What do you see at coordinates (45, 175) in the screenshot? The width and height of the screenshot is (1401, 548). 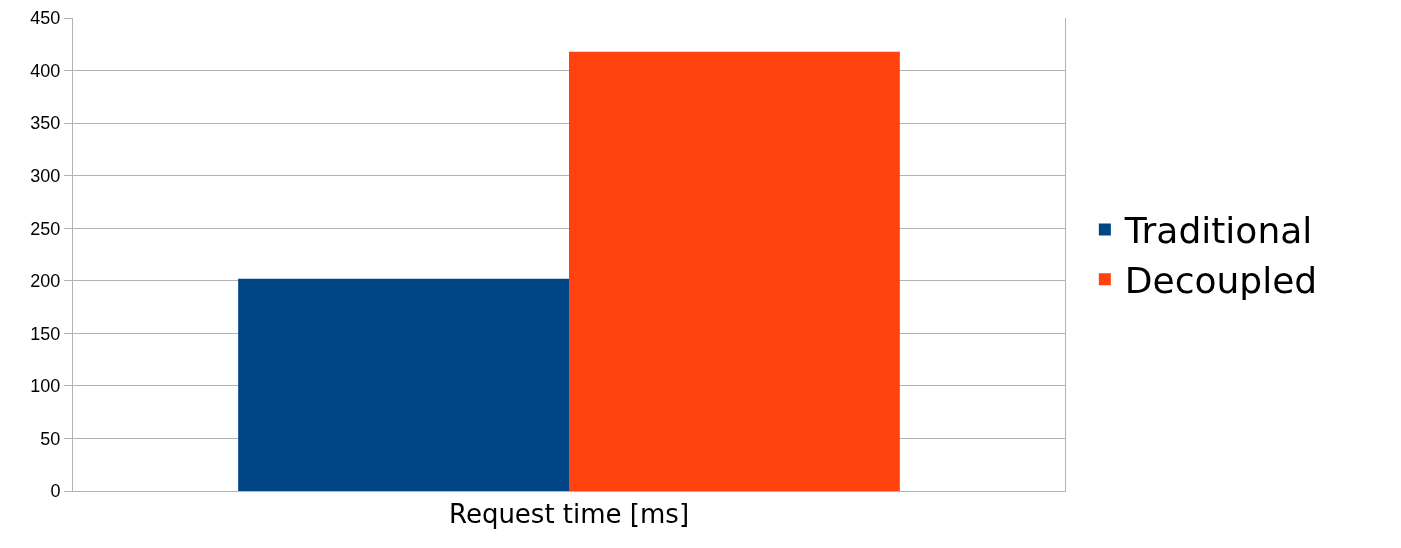 I see `y-tick-label: 300` at bounding box center [45, 175].